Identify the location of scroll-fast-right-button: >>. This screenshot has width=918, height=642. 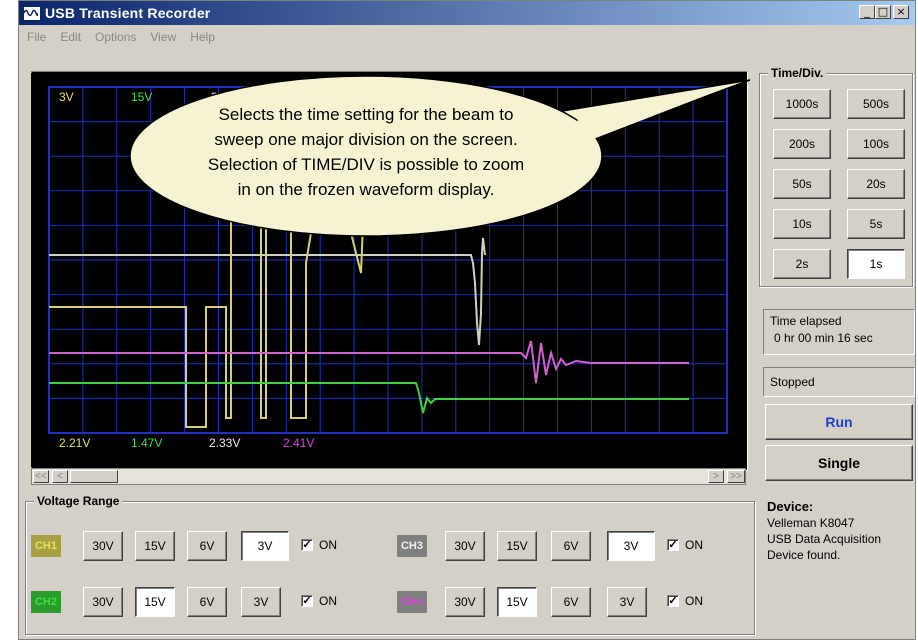
(736, 476).